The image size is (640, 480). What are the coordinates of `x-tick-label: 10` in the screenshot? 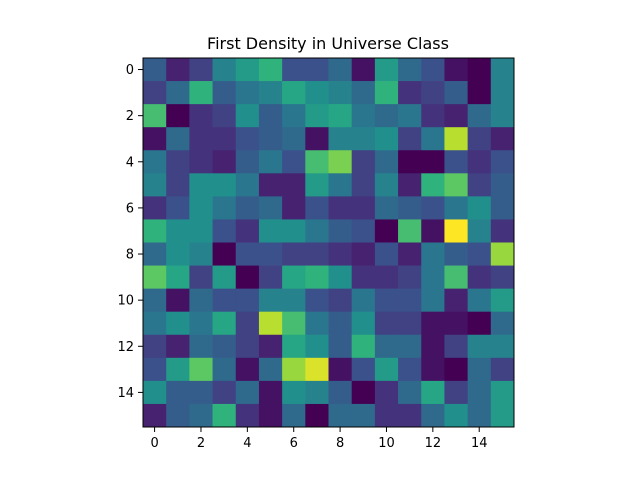 It's located at (386, 443).